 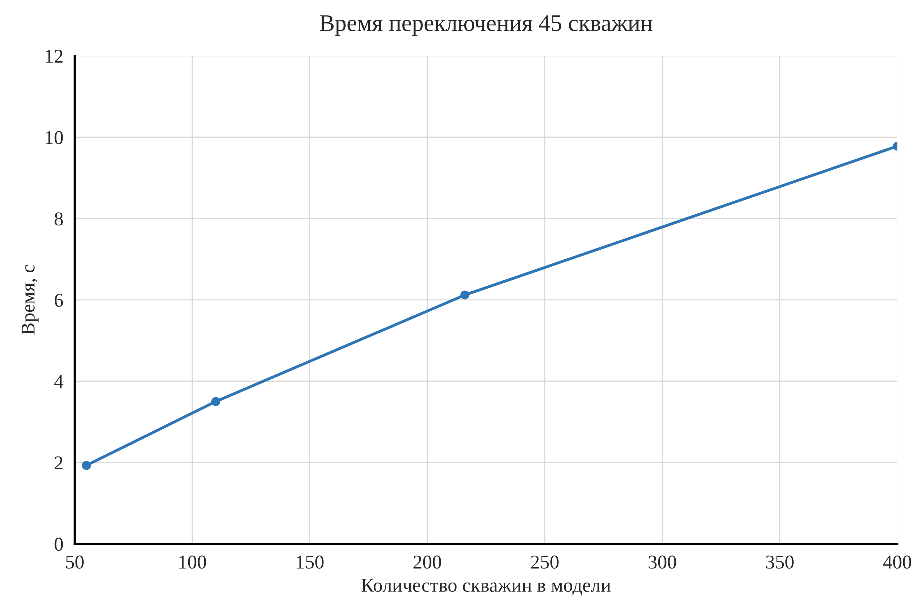 What do you see at coordinates (486, 587) in the screenshot?
I see `x-axis-title: Количество скважин в модели` at bounding box center [486, 587].